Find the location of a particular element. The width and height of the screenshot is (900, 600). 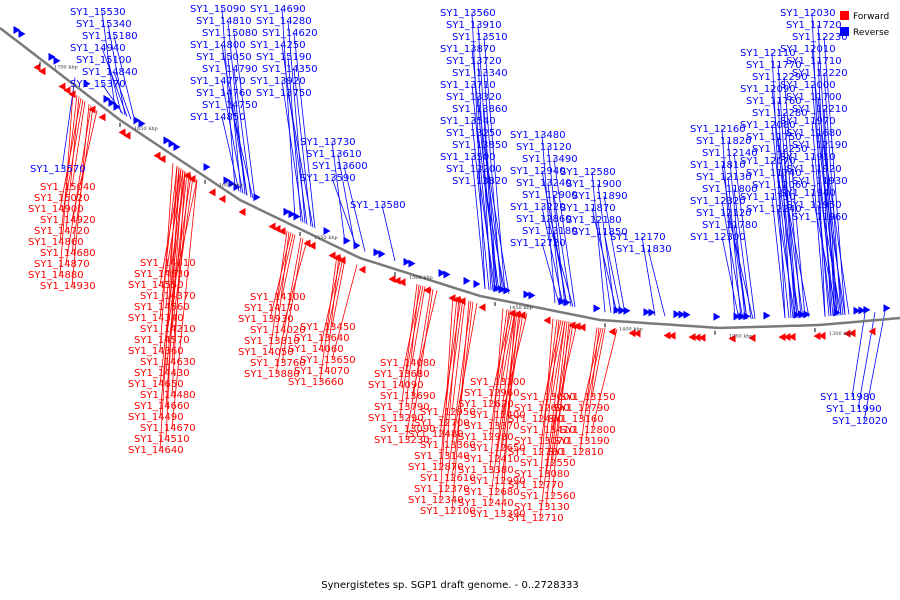

forward-gene-label: SY1_12680 is located at coordinates (492, 492).